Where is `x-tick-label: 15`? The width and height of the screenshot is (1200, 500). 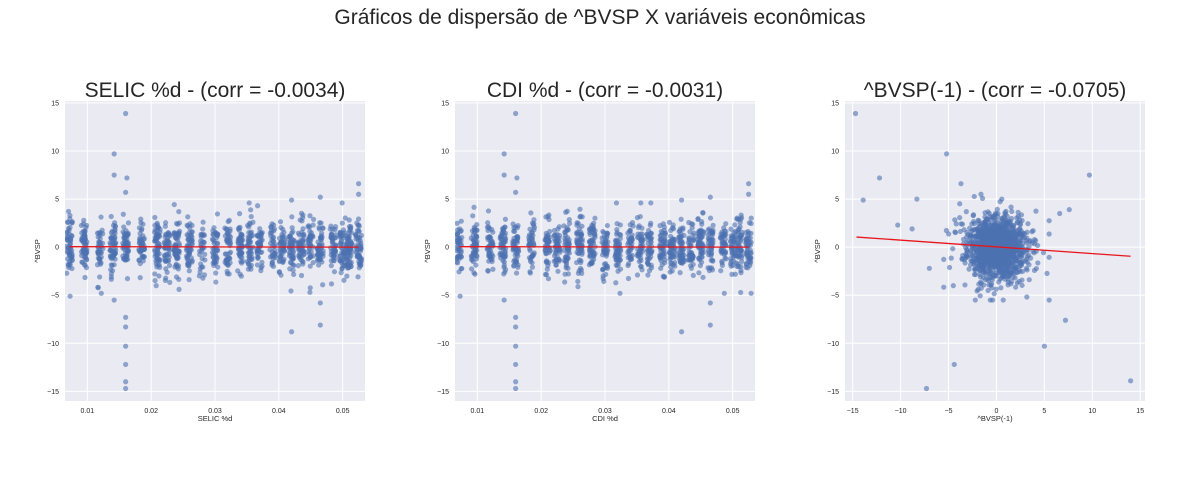 x-tick-label: 15 is located at coordinates (1140, 411).